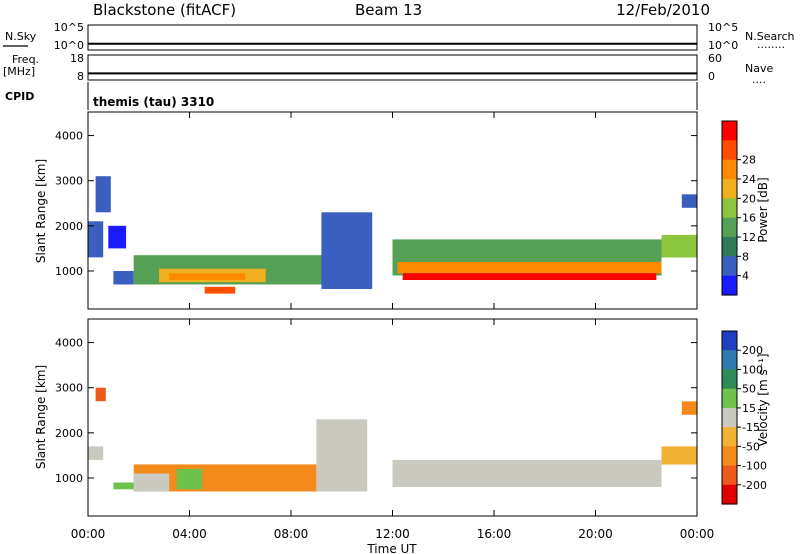 This screenshot has width=800, height=554. What do you see at coordinates (69, 136) in the screenshot?
I see `power-panel-ytick-label-3: 4000` at bounding box center [69, 136].